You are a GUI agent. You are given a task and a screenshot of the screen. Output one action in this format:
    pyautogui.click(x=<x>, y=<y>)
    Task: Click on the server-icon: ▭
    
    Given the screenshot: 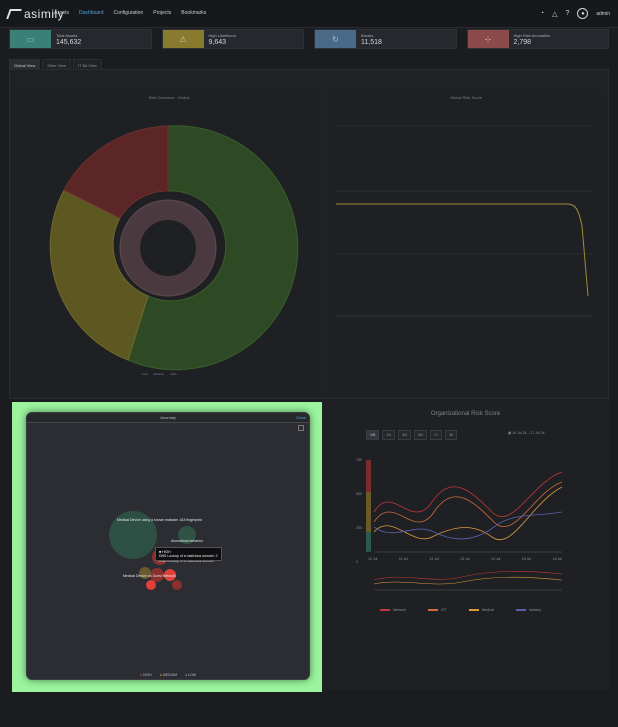 What is the action you would take?
    pyautogui.click(x=30, y=39)
    